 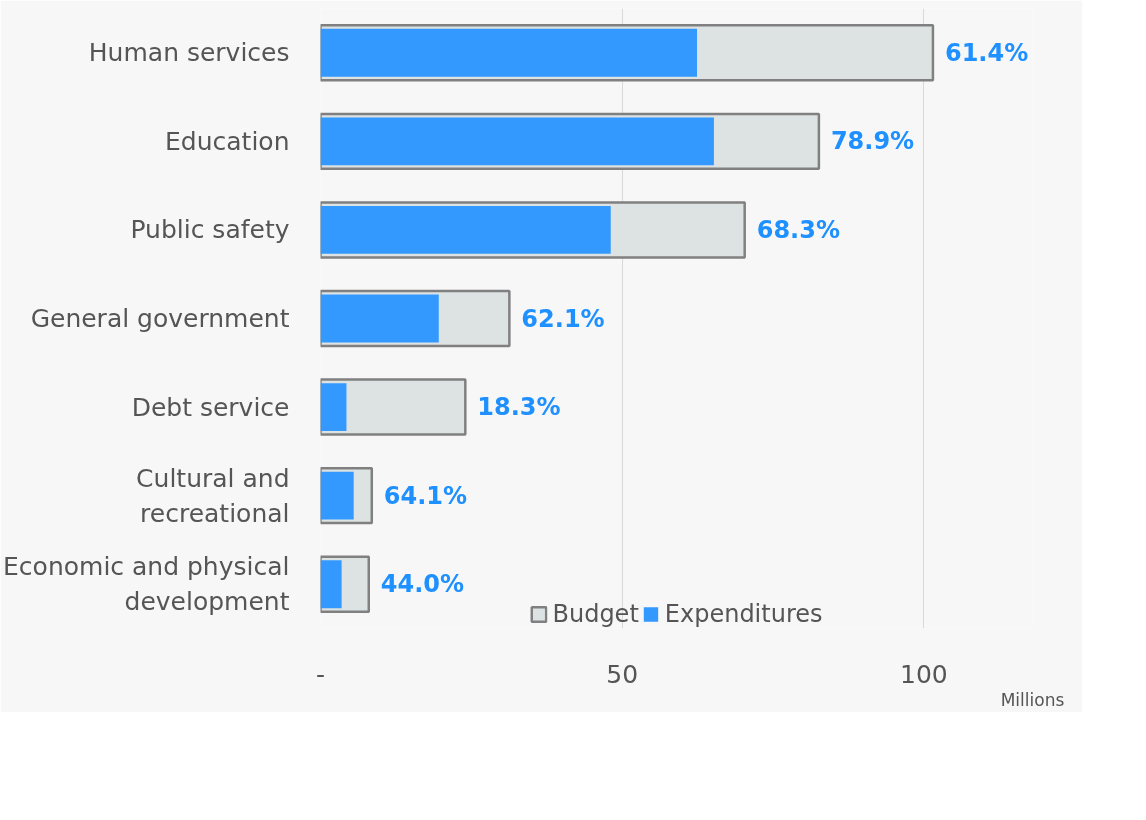 I want to click on y-tick-label: Economic and physical development, so click(x=146, y=584).